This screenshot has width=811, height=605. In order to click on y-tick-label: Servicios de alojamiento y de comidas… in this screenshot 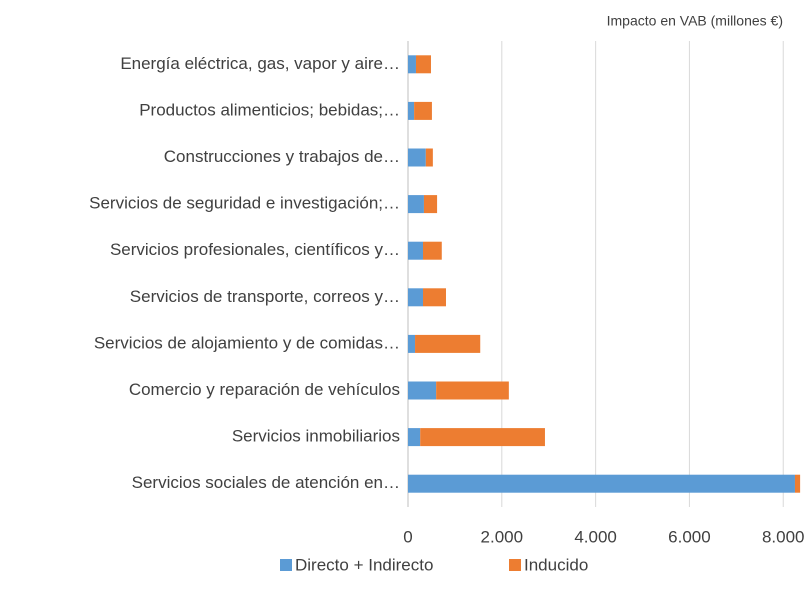, I will do `click(247, 342)`.